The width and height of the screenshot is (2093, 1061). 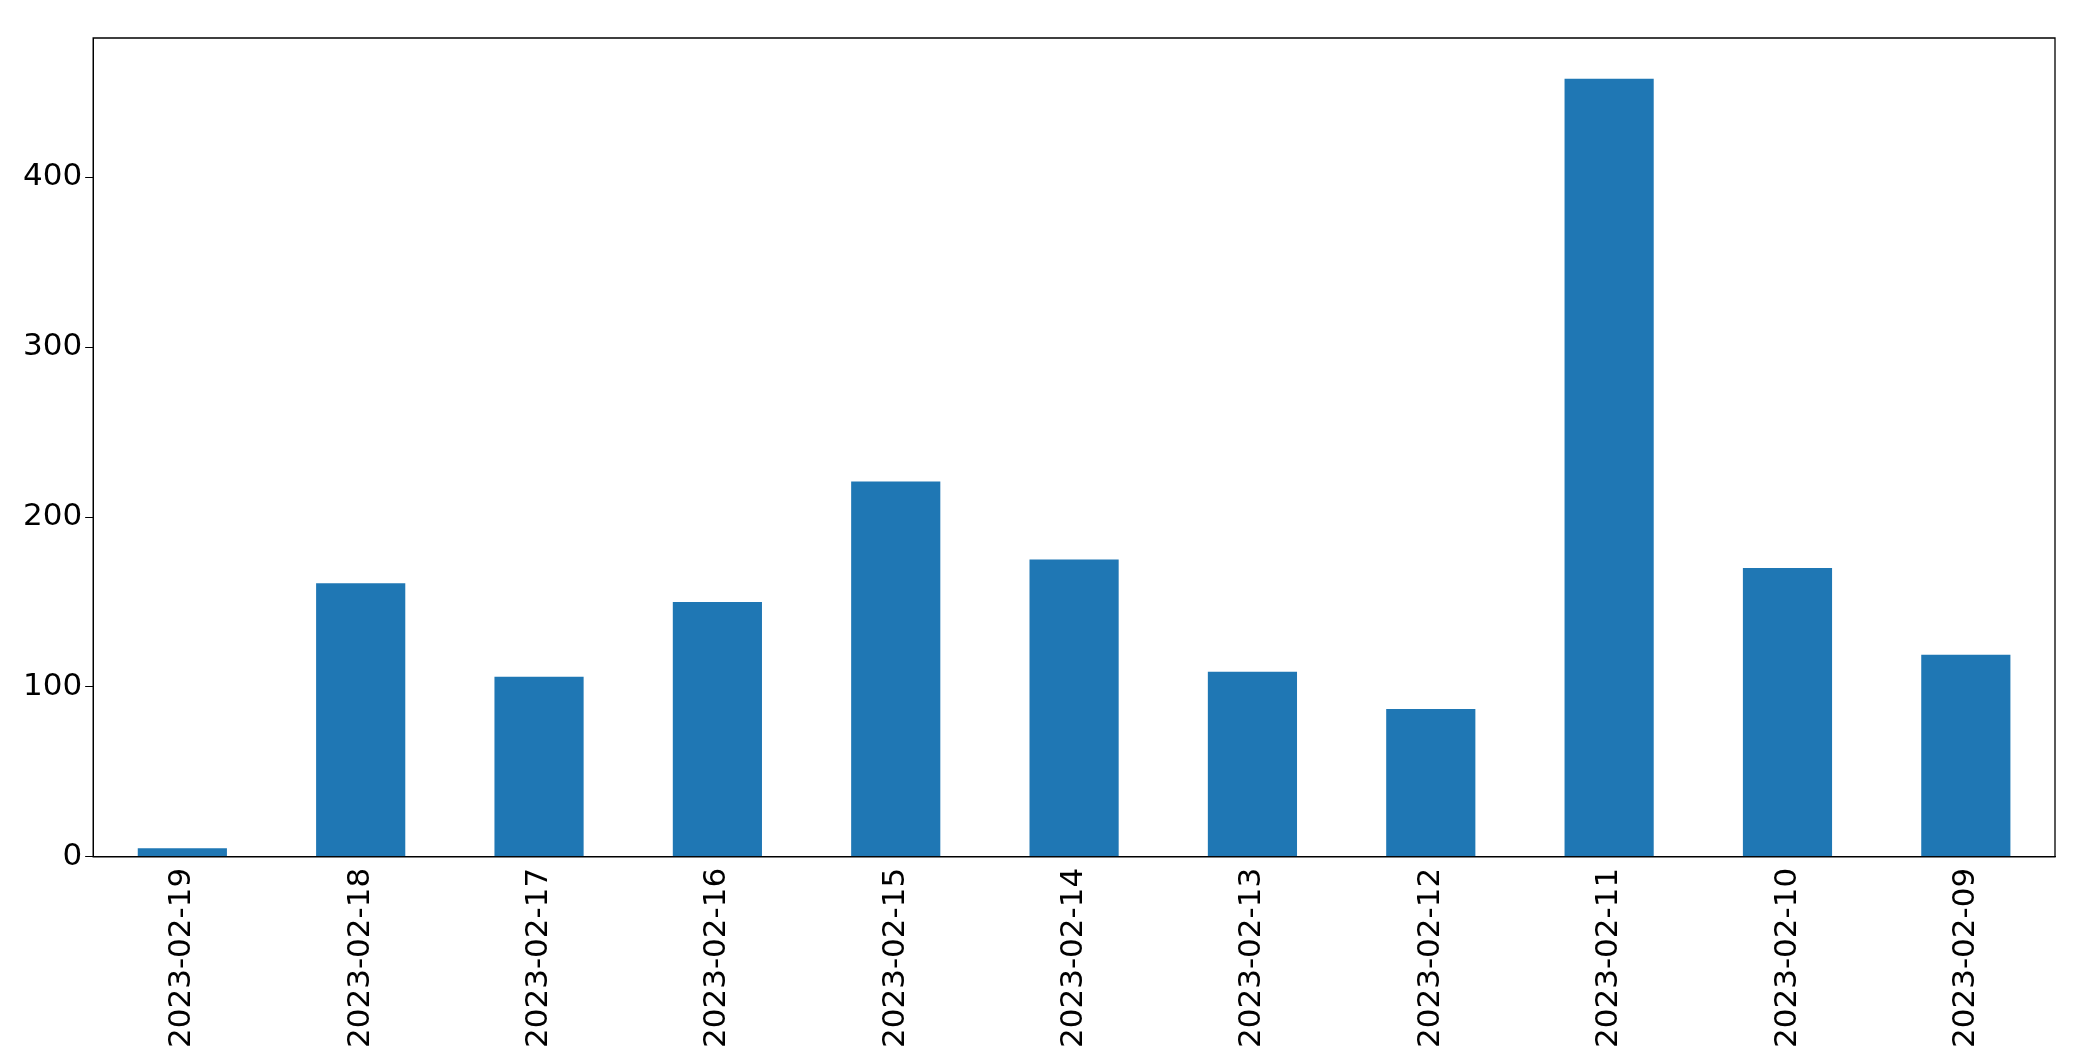 I want to click on x-tick-label: 2023-02-12, so click(x=1427, y=958).